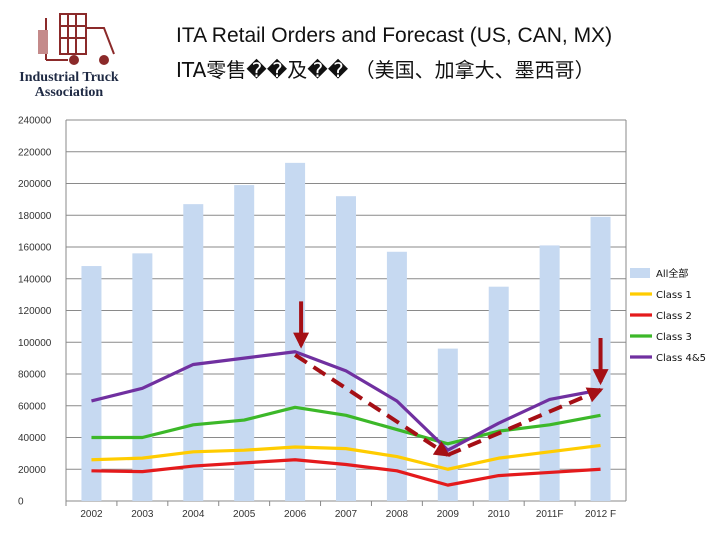 The height and width of the screenshot is (540, 720). What do you see at coordinates (681, 358) in the screenshot?
I see `legend-label: Class 4&5` at bounding box center [681, 358].